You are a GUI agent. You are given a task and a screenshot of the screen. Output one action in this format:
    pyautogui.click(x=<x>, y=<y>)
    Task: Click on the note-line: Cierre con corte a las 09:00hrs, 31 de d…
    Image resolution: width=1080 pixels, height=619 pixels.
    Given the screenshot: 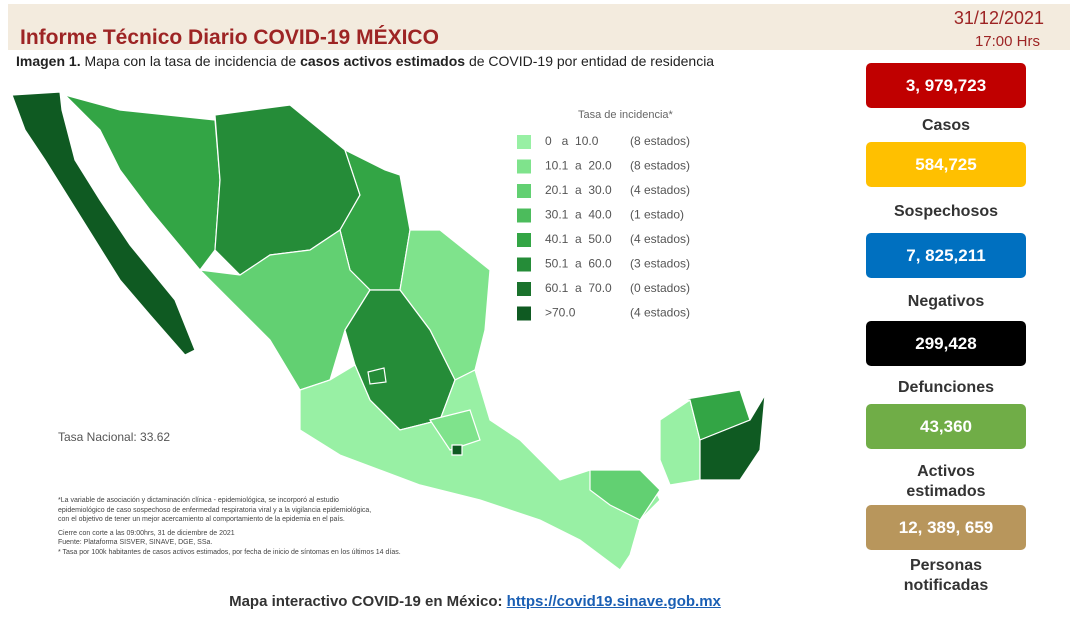 What is the action you would take?
    pyautogui.click(x=146, y=533)
    